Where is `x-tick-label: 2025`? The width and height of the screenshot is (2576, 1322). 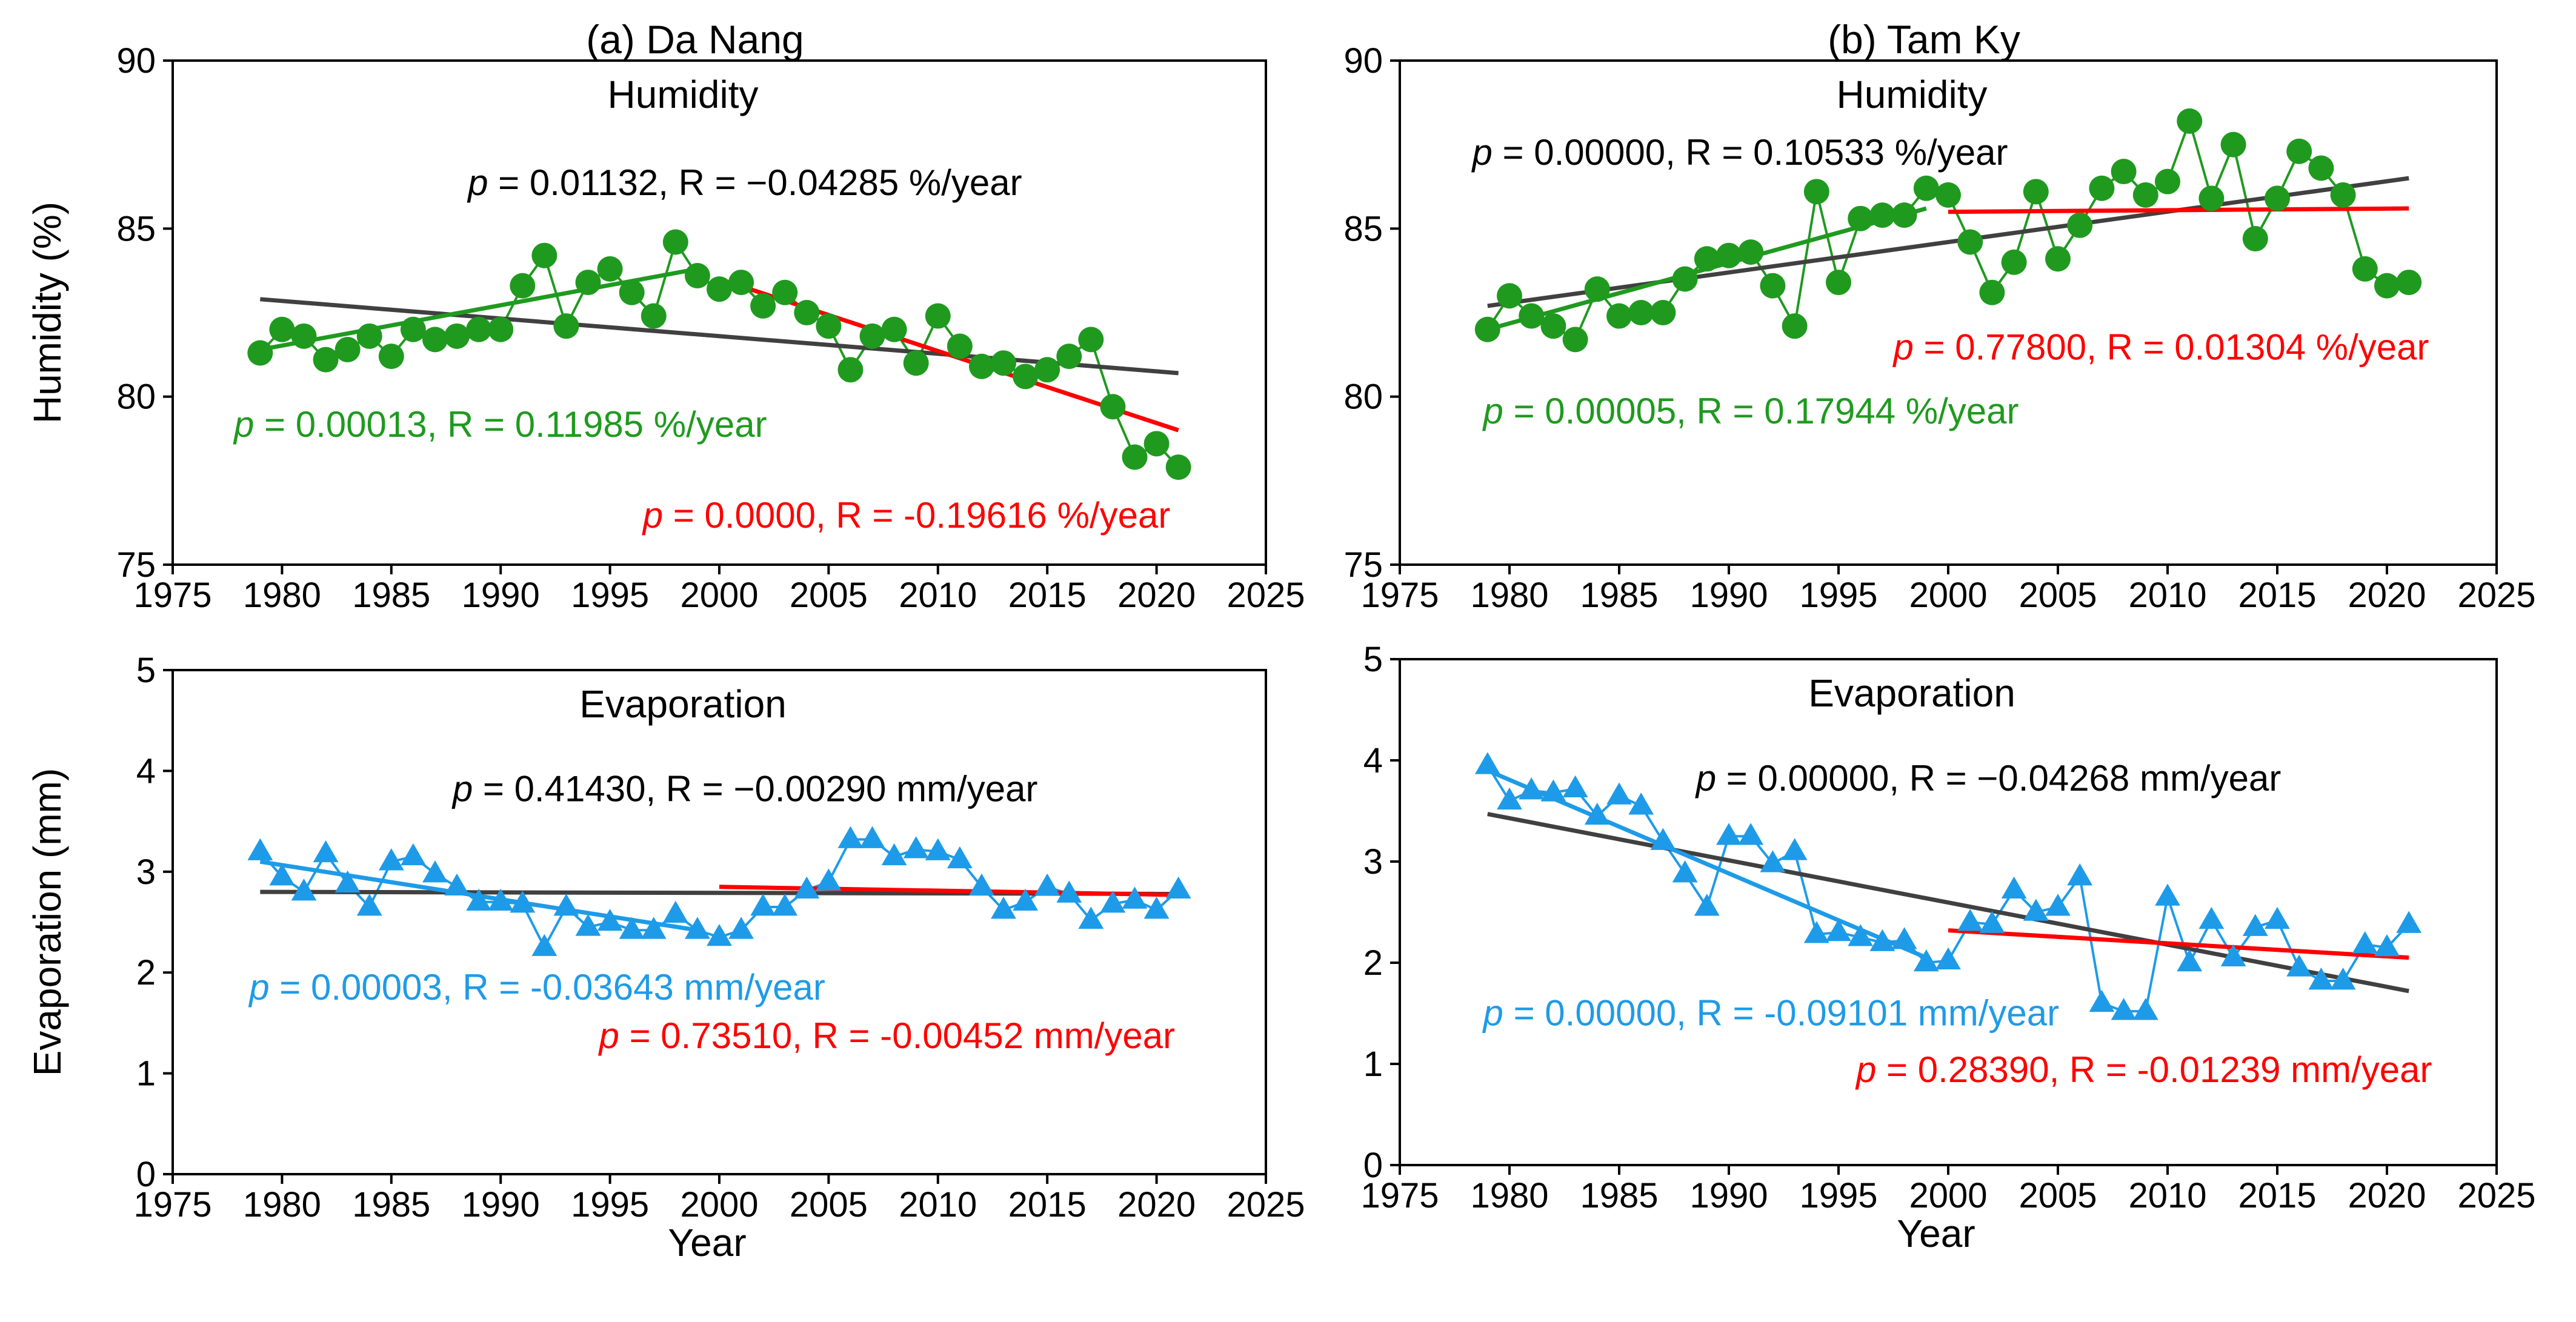
x-tick-label: 2025 is located at coordinates (1265, 595).